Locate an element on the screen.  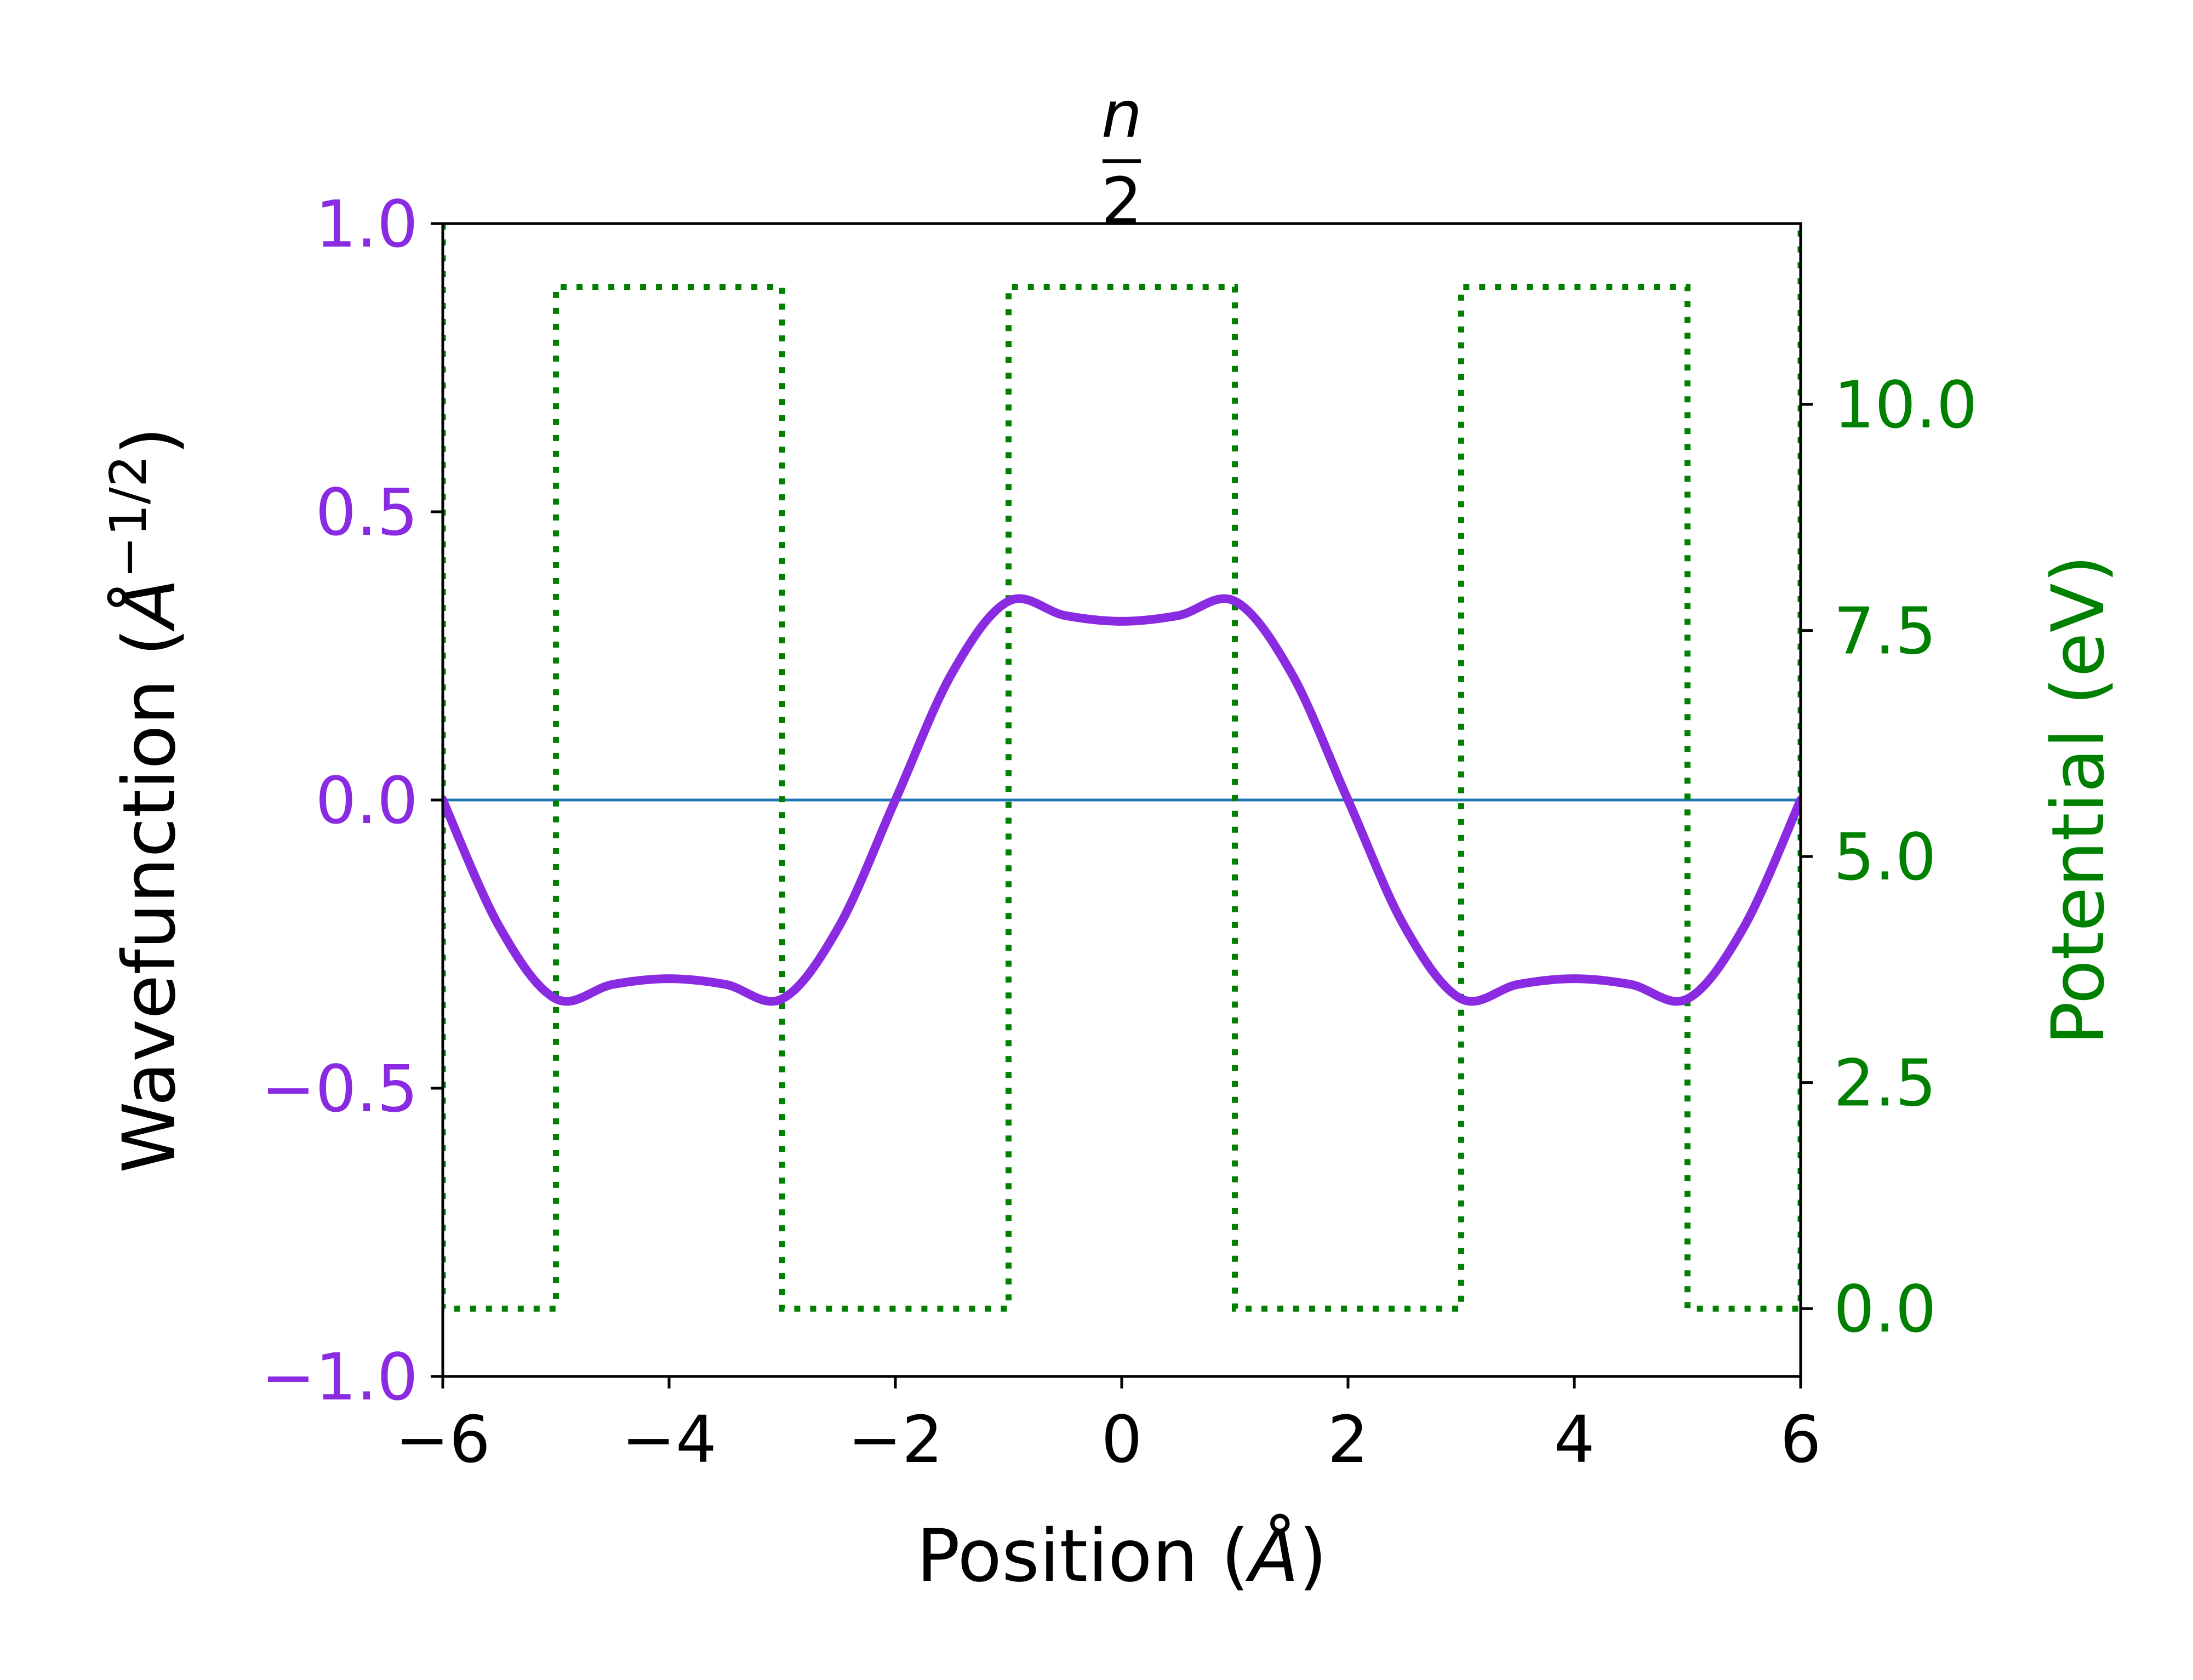
y-left-axis-label-prefix: Wavefunction ( is located at coordinates (150, 900).